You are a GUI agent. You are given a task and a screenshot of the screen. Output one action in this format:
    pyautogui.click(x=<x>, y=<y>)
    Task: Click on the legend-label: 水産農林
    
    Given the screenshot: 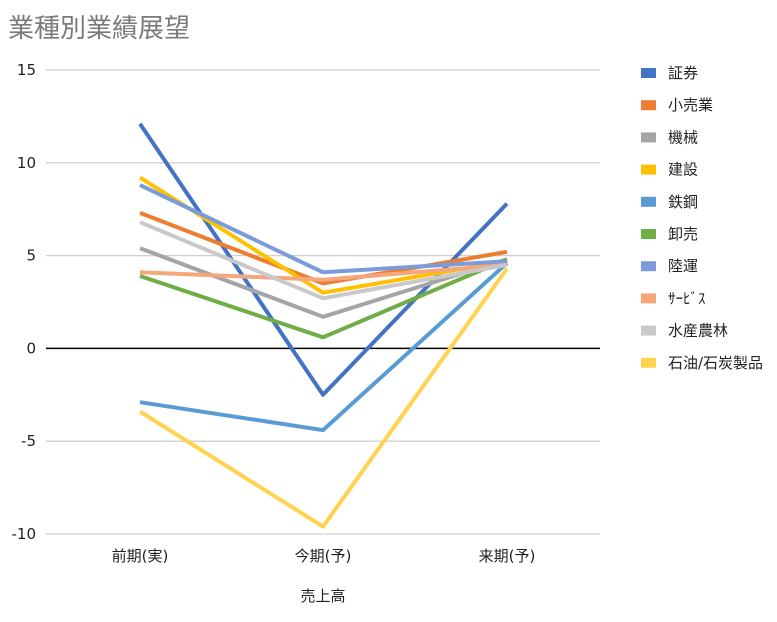 What is the action you would take?
    pyautogui.click(x=698, y=331)
    